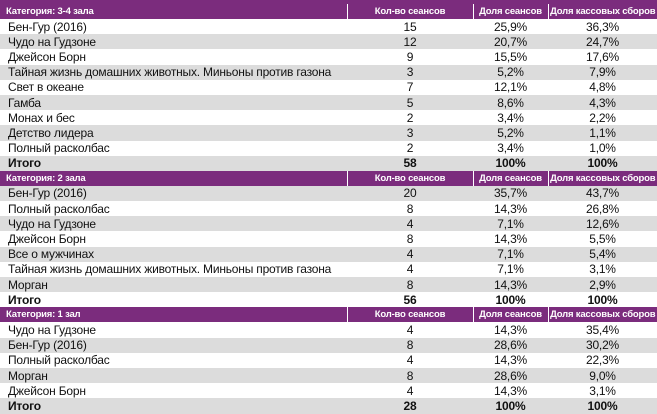  What do you see at coordinates (410, 102) in the screenshot?
I see `sessions-count: 5` at bounding box center [410, 102].